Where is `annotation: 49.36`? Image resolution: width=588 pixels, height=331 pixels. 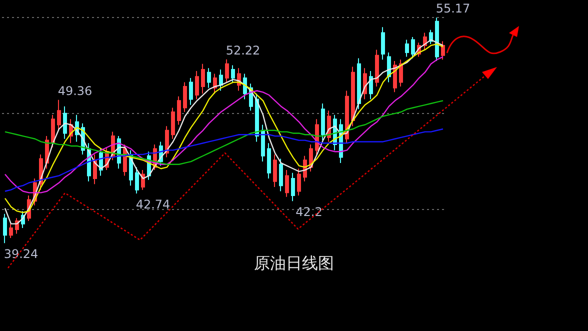
annotation: 49.36 is located at coordinates (75, 91).